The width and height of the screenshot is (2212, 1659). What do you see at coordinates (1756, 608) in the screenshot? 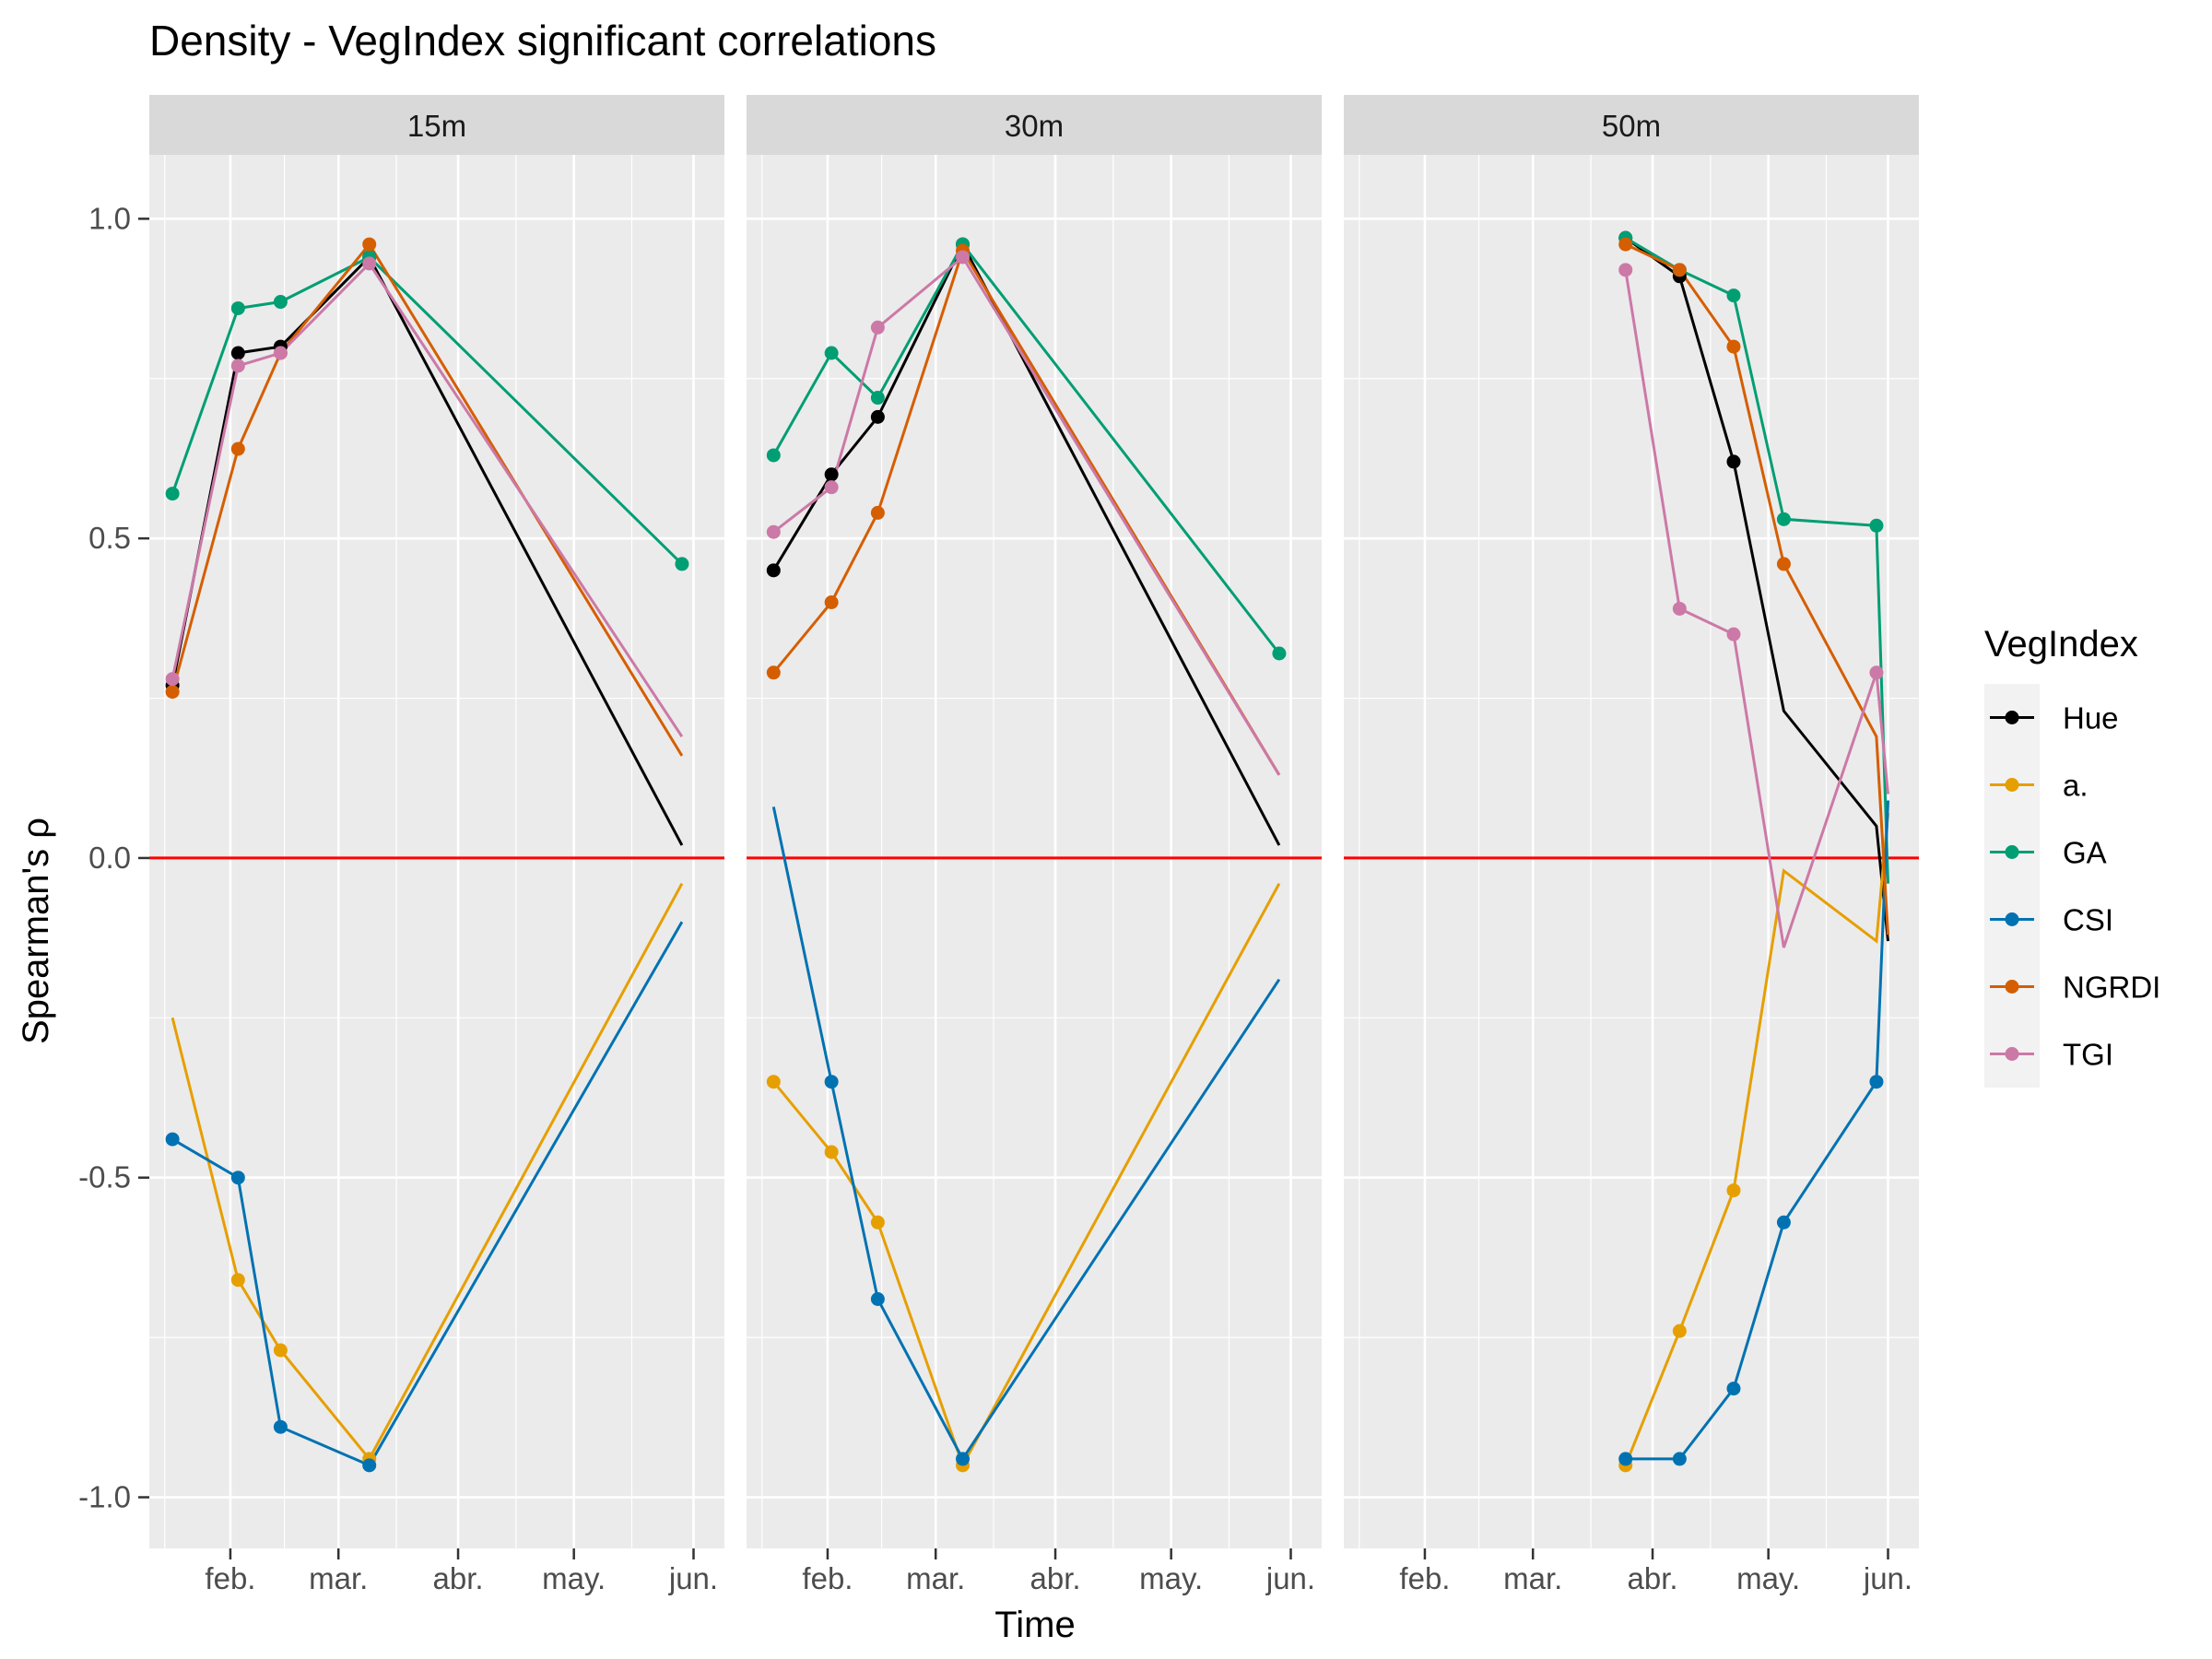
I see `series-line-TGI` at bounding box center [1756, 608].